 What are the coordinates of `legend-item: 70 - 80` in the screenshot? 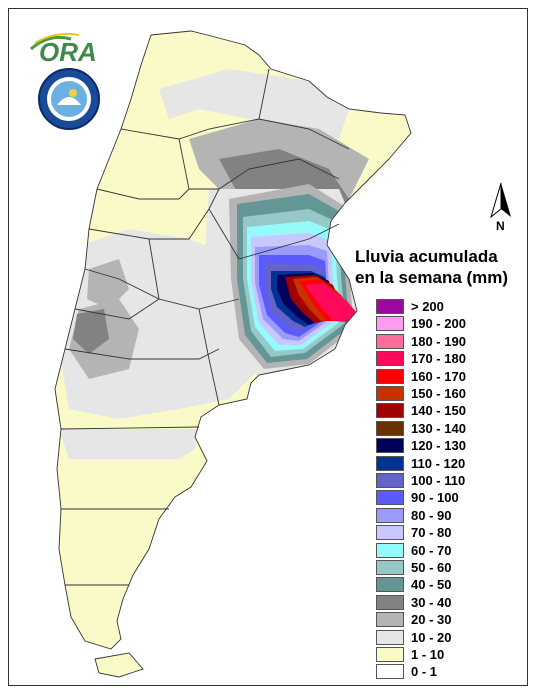 It's located at (451, 533).